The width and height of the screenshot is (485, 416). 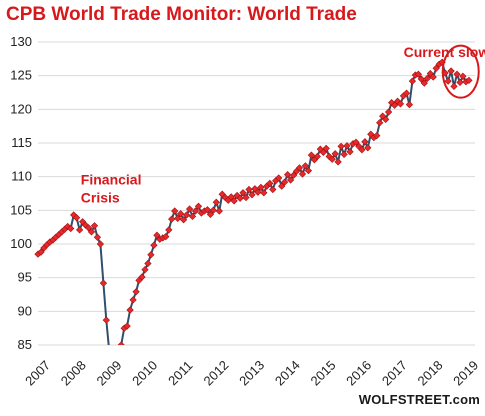 I want to click on y-tick-label: 90, so click(x=25, y=310).